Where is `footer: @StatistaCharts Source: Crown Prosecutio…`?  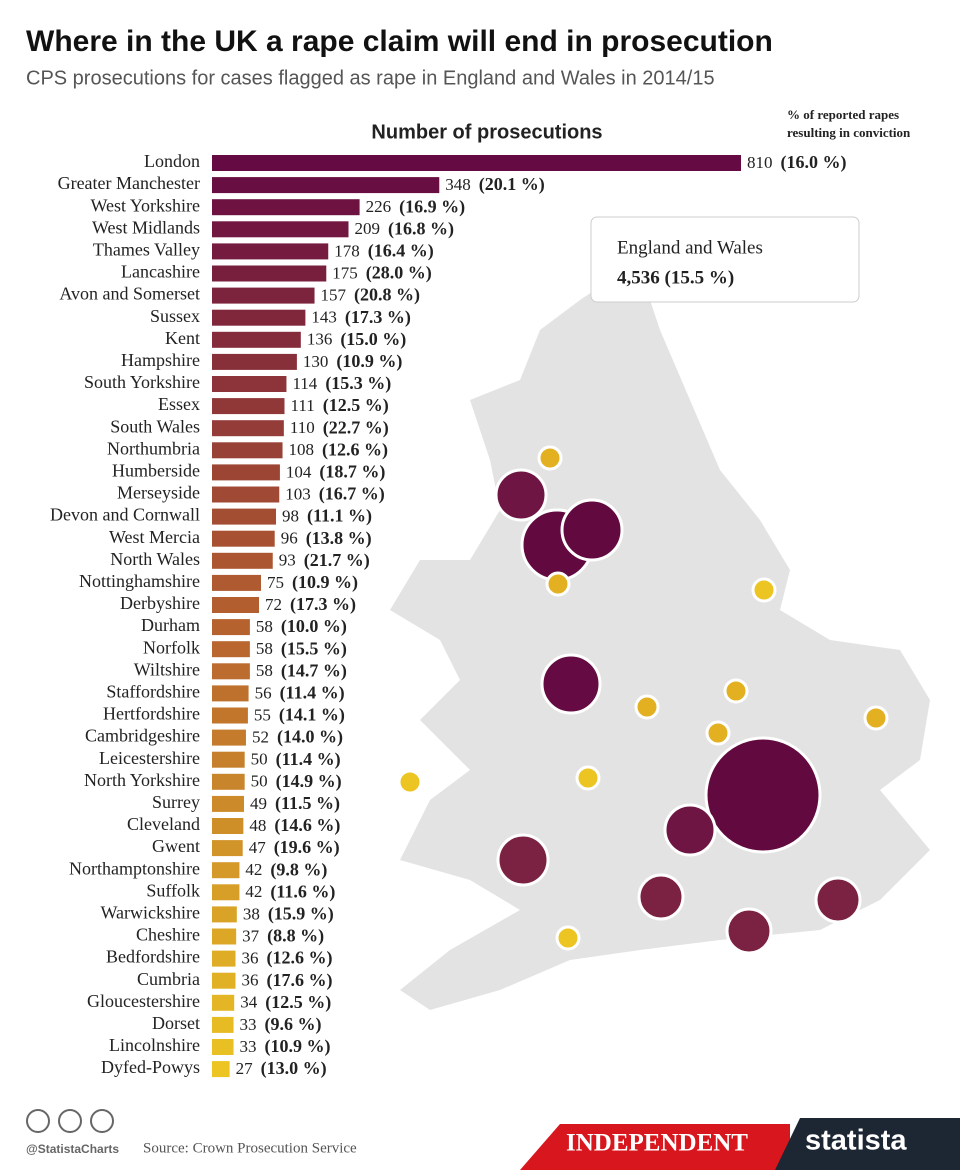
footer: @StatistaCharts Source: Crown Prosecutio… is located at coordinates (493, 1139).